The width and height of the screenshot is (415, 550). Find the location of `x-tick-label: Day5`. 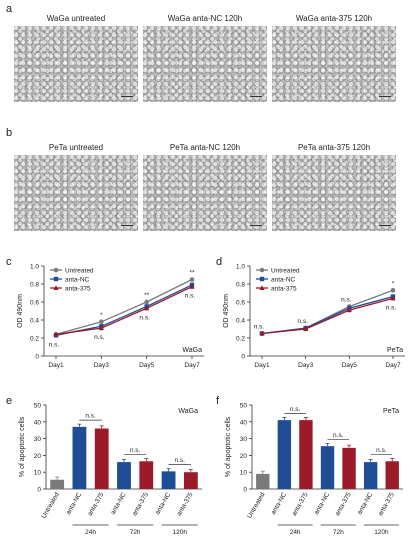

x-tick-label: Day5 is located at coordinates (147, 365).